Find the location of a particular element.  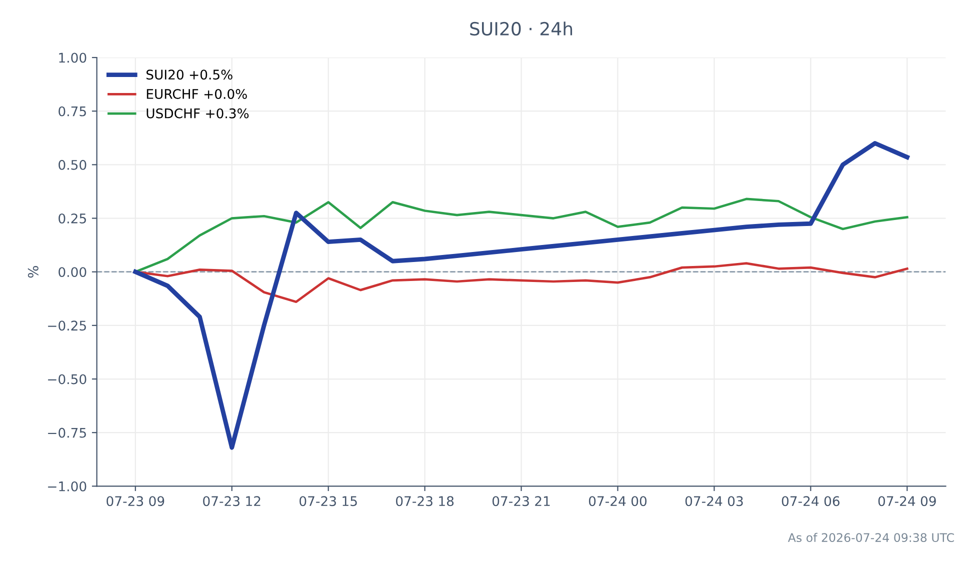

y-tick-label: −0.50 is located at coordinates (67, 379).